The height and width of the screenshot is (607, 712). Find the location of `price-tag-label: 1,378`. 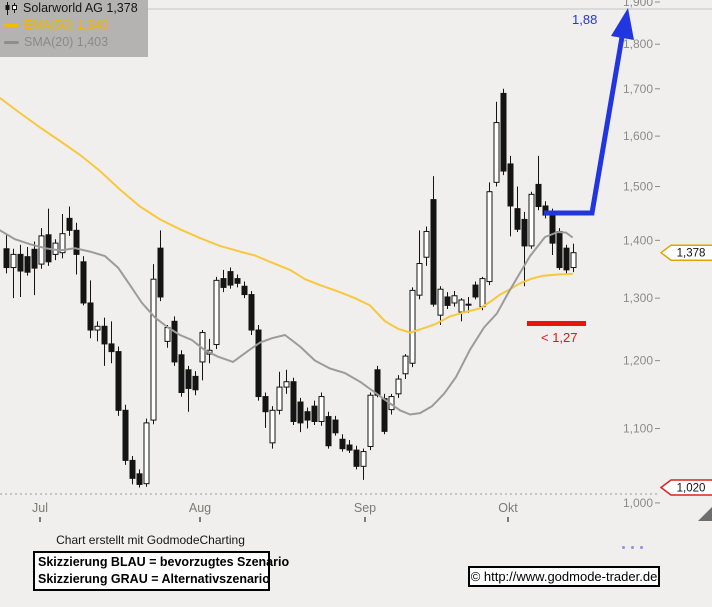

price-tag-label: 1,378 is located at coordinates (691, 254).